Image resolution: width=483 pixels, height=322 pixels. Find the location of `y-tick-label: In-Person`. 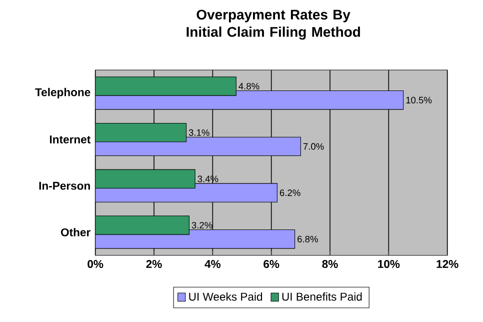

y-tick-label: In-Person is located at coordinates (64, 186).